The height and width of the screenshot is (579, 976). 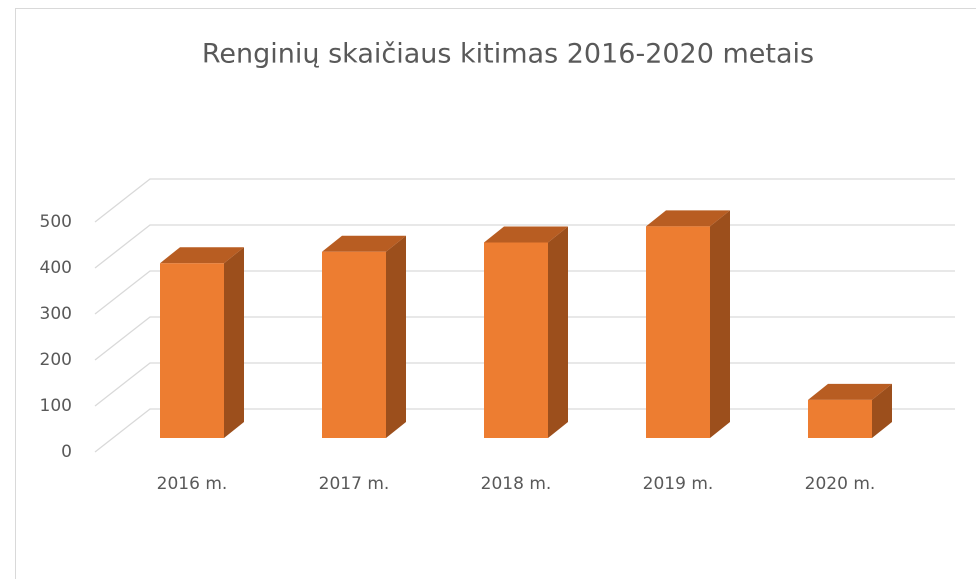 What do you see at coordinates (56, 222) in the screenshot?
I see `y-tick-label: 500` at bounding box center [56, 222].